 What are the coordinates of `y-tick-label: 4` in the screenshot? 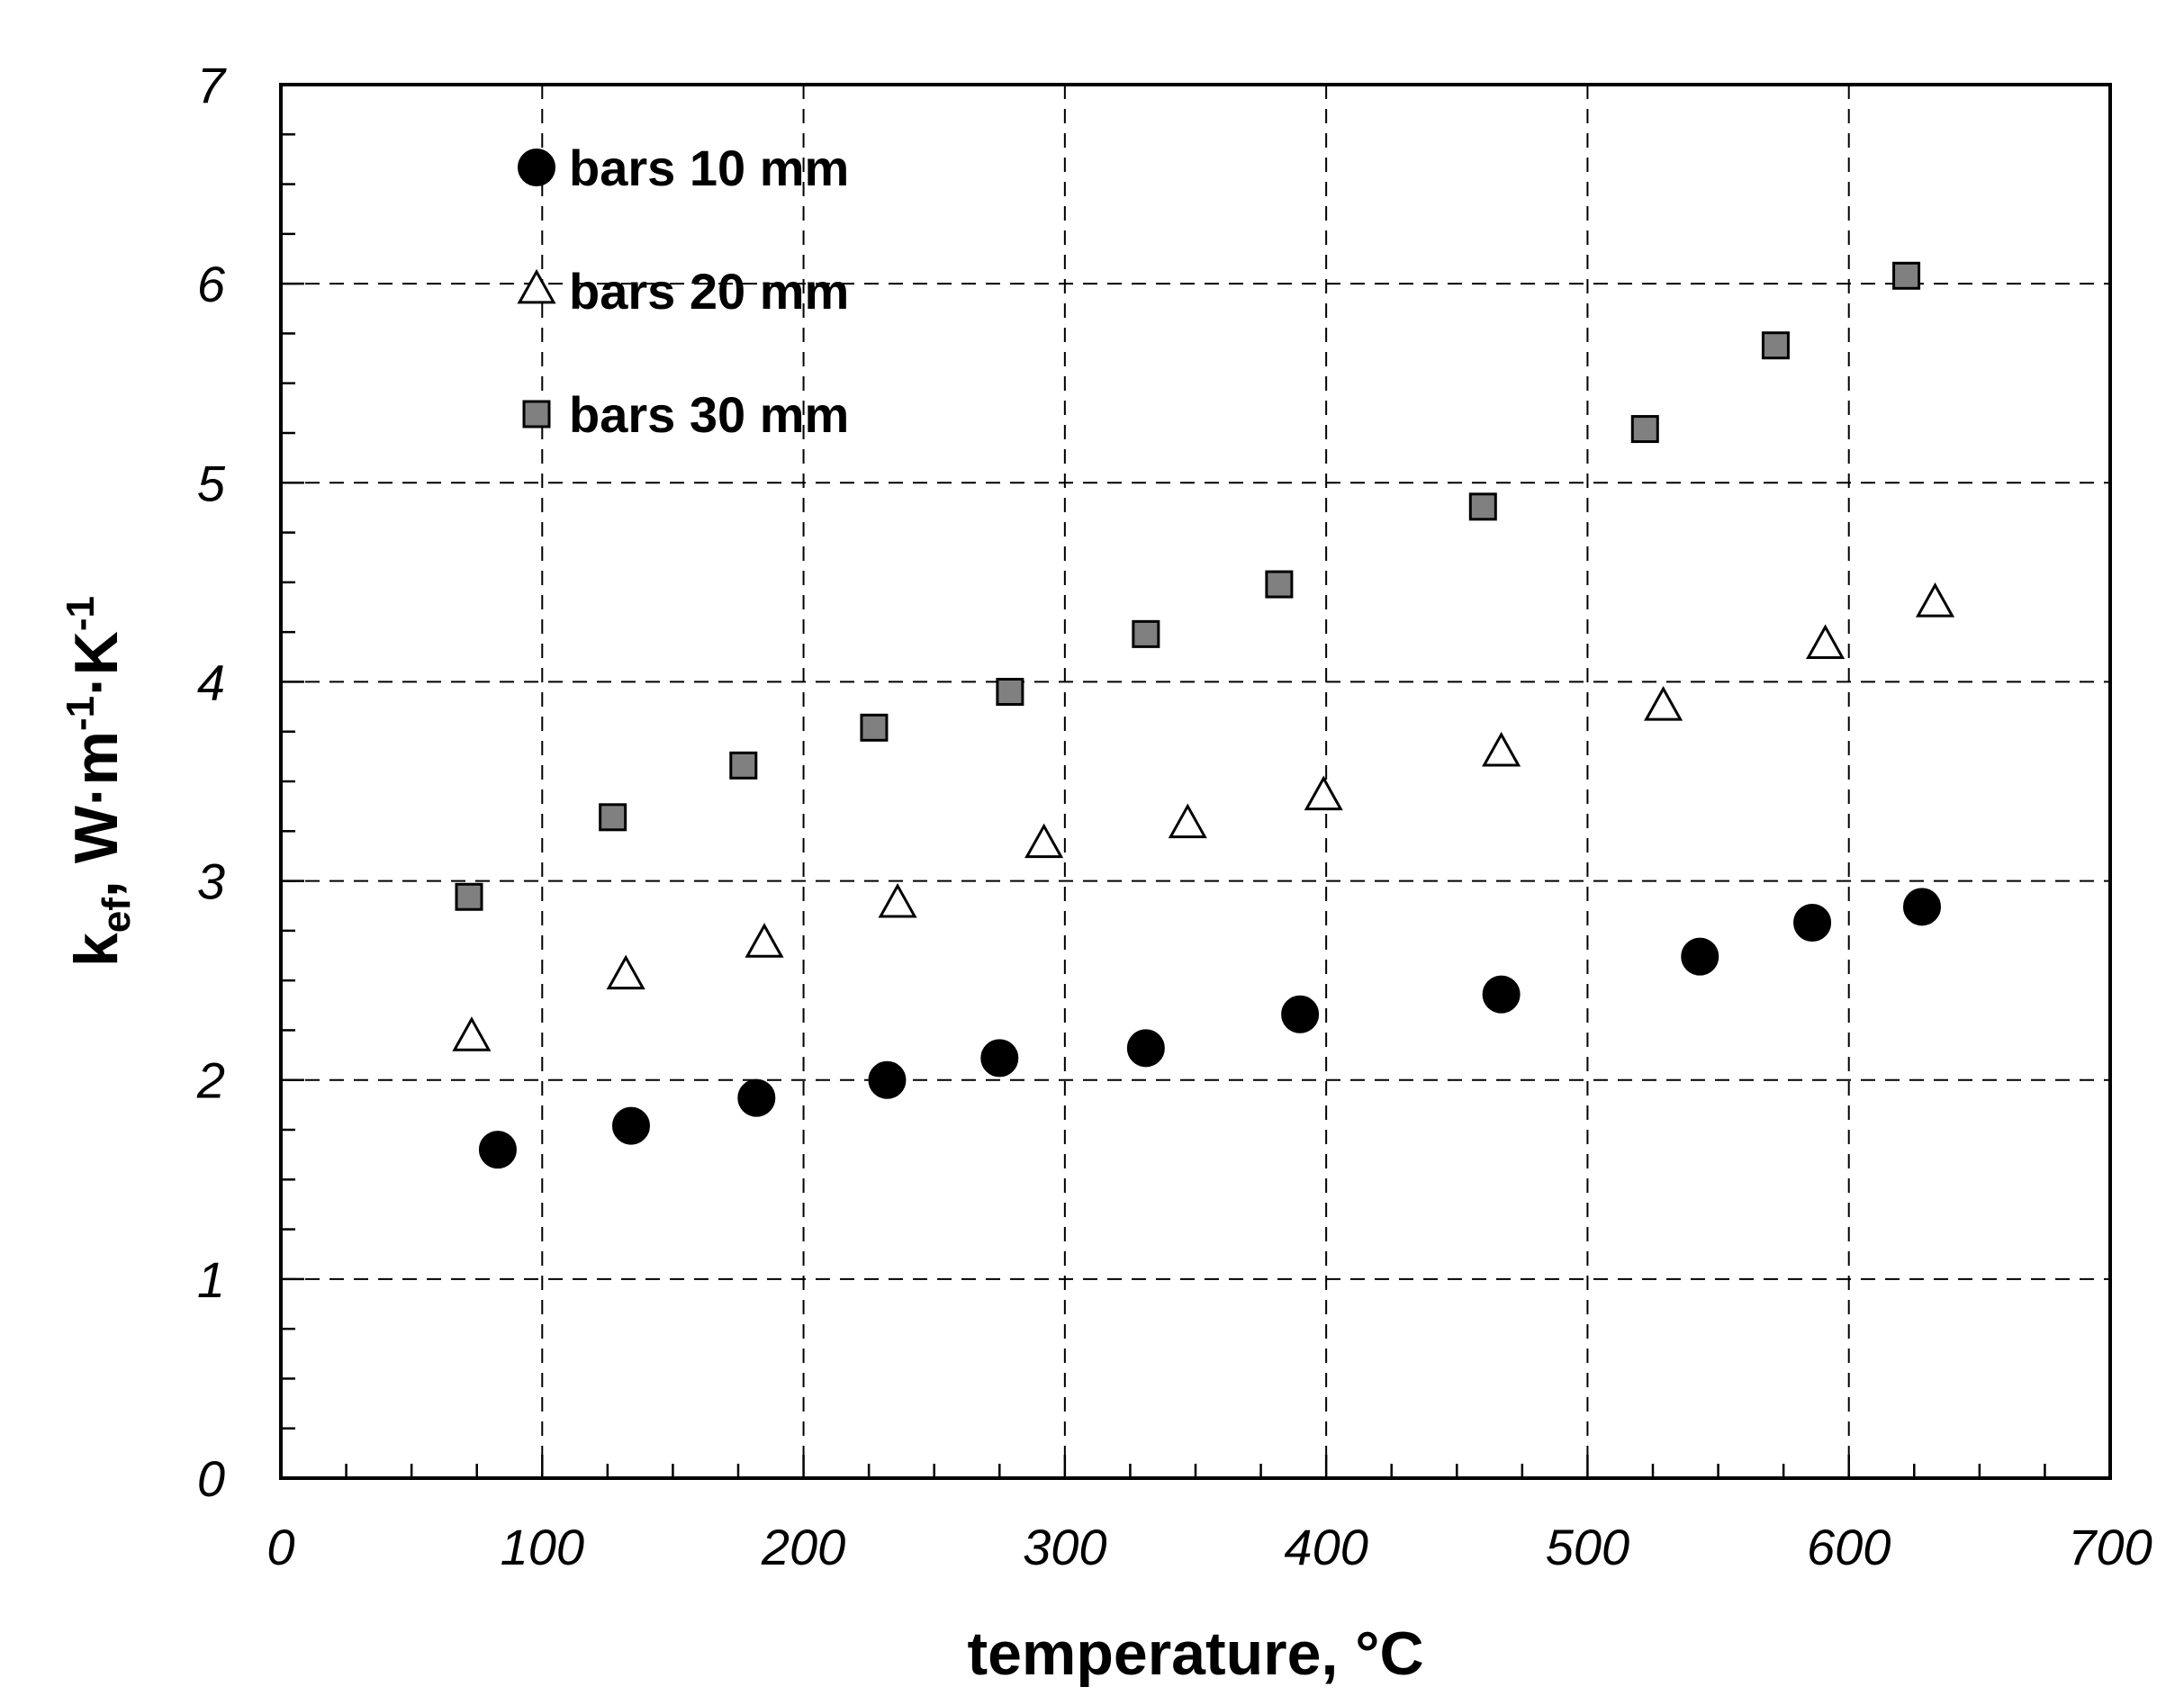 It's located at (211, 682).